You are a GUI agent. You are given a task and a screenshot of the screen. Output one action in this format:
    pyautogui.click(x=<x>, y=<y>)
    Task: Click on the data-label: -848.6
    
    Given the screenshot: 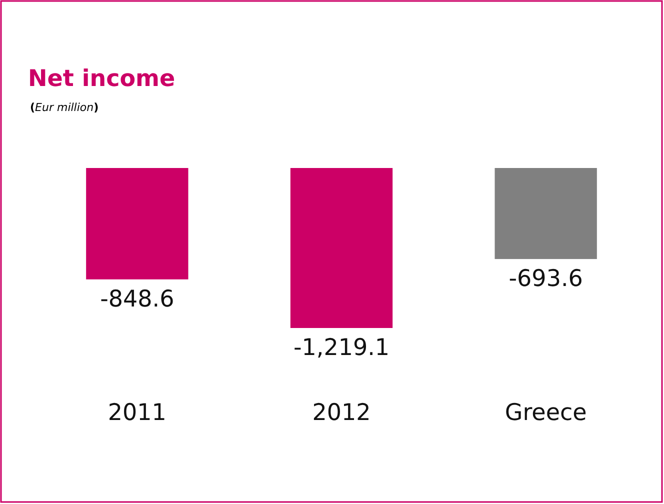 What is the action you would take?
    pyautogui.click(x=137, y=299)
    